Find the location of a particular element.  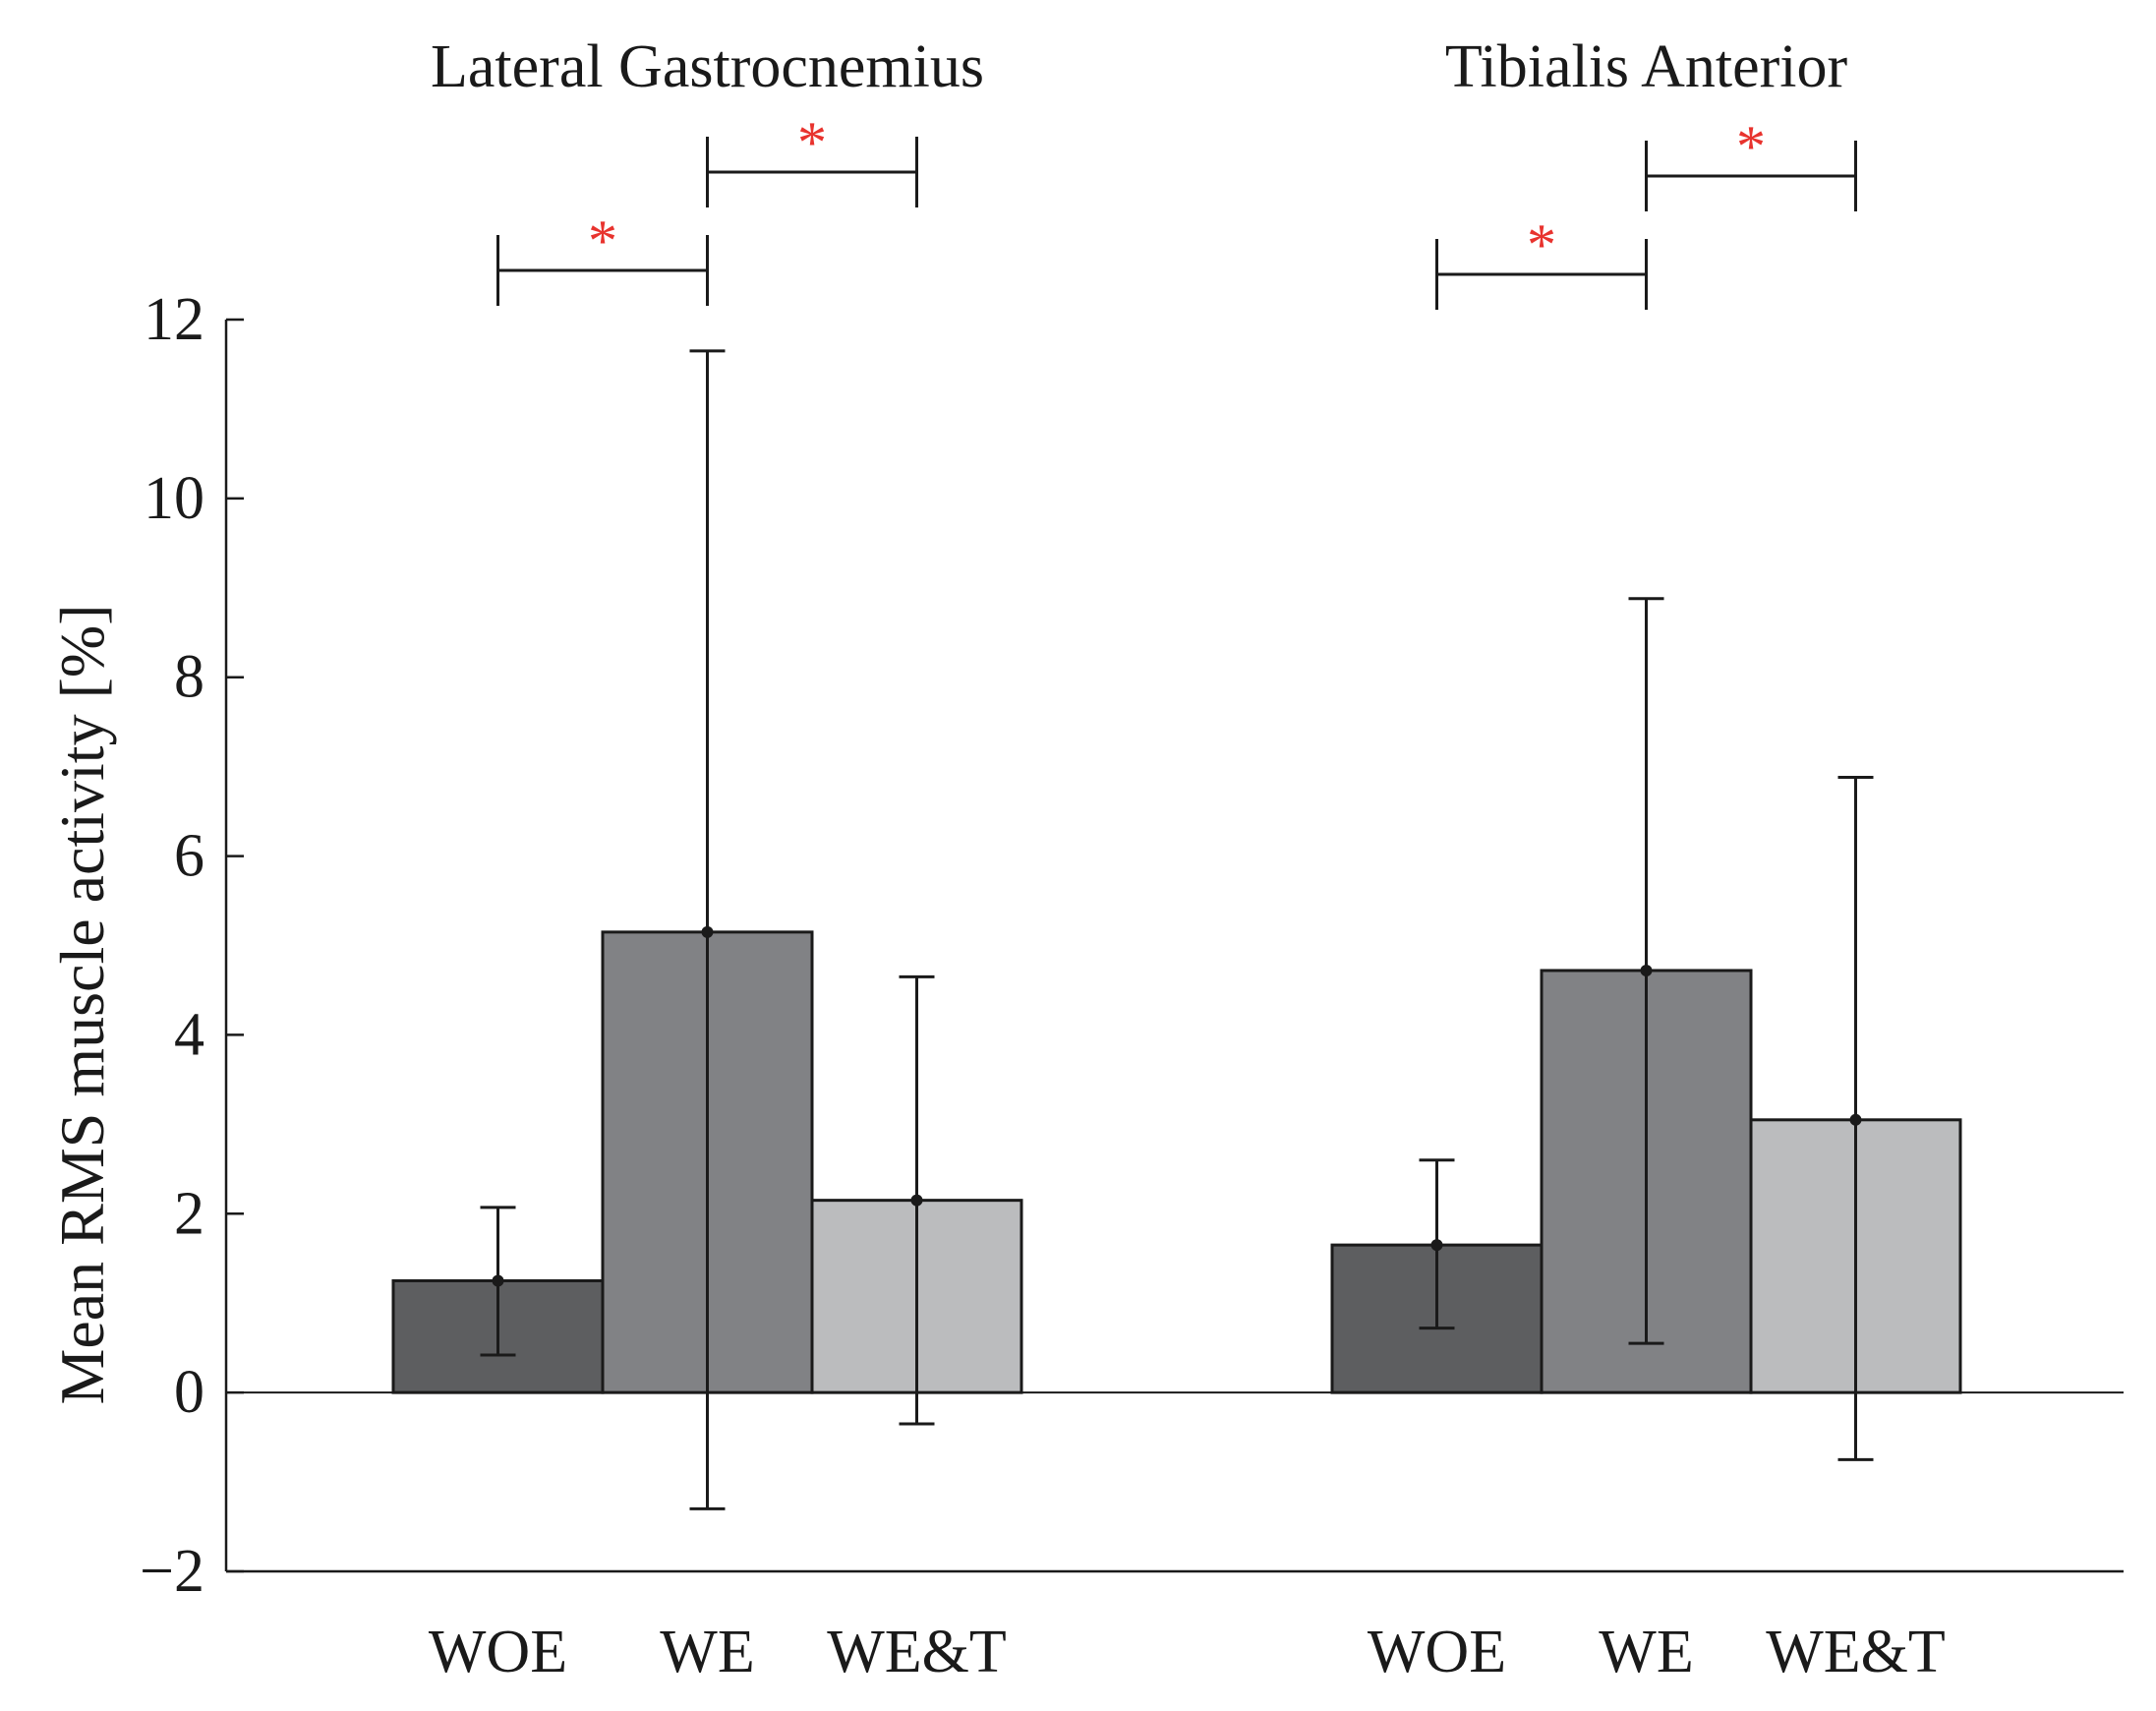

y-tick-label: 12 is located at coordinates (174, 319).